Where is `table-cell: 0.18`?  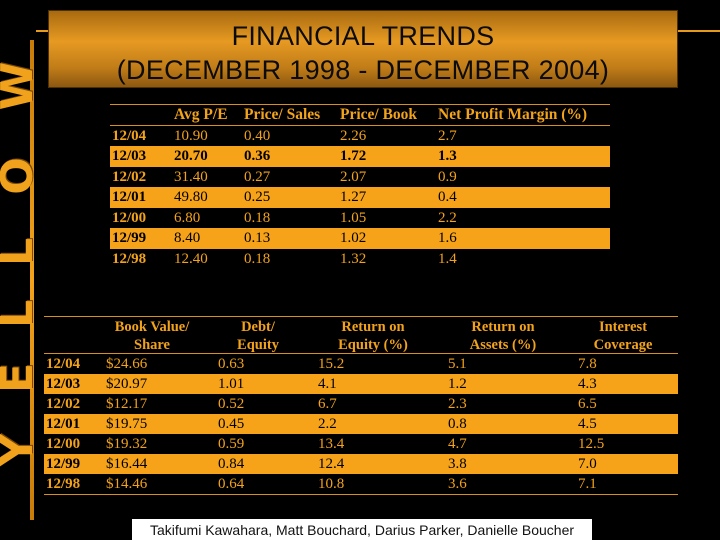
table-cell: 0.18 is located at coordinates (257, 258).